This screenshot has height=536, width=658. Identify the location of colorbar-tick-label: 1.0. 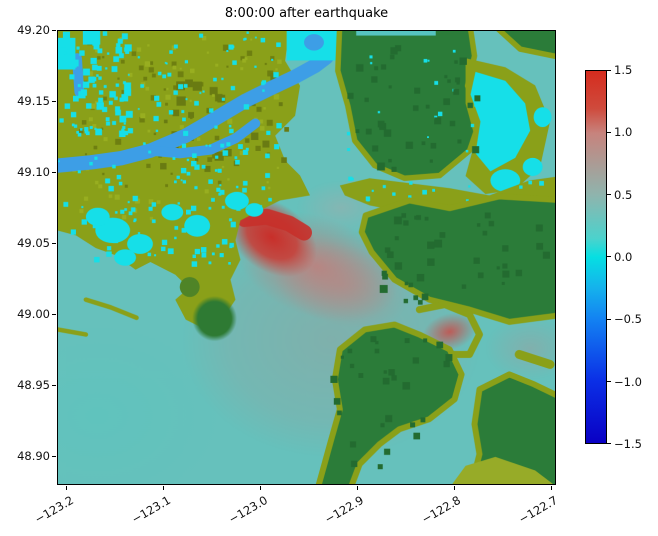
(623, 132).